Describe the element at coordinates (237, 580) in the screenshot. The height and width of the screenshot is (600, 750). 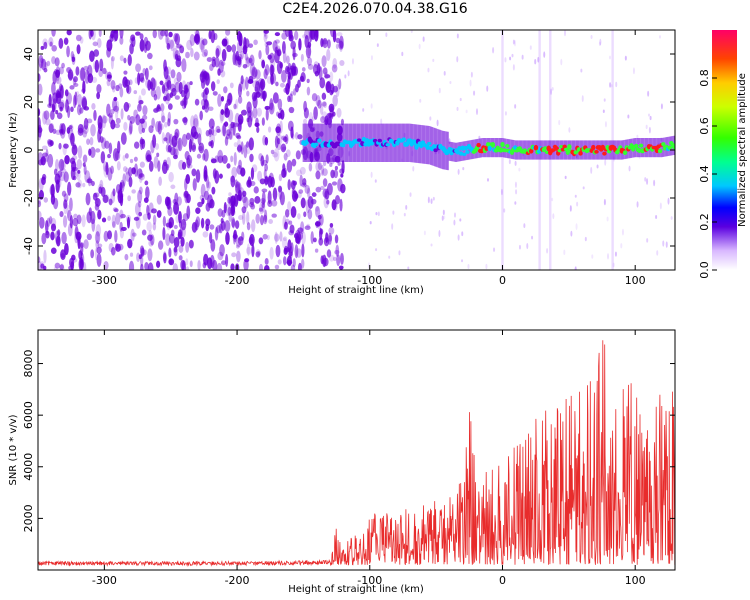
I see `snr-xtick-label: -200` at that location.